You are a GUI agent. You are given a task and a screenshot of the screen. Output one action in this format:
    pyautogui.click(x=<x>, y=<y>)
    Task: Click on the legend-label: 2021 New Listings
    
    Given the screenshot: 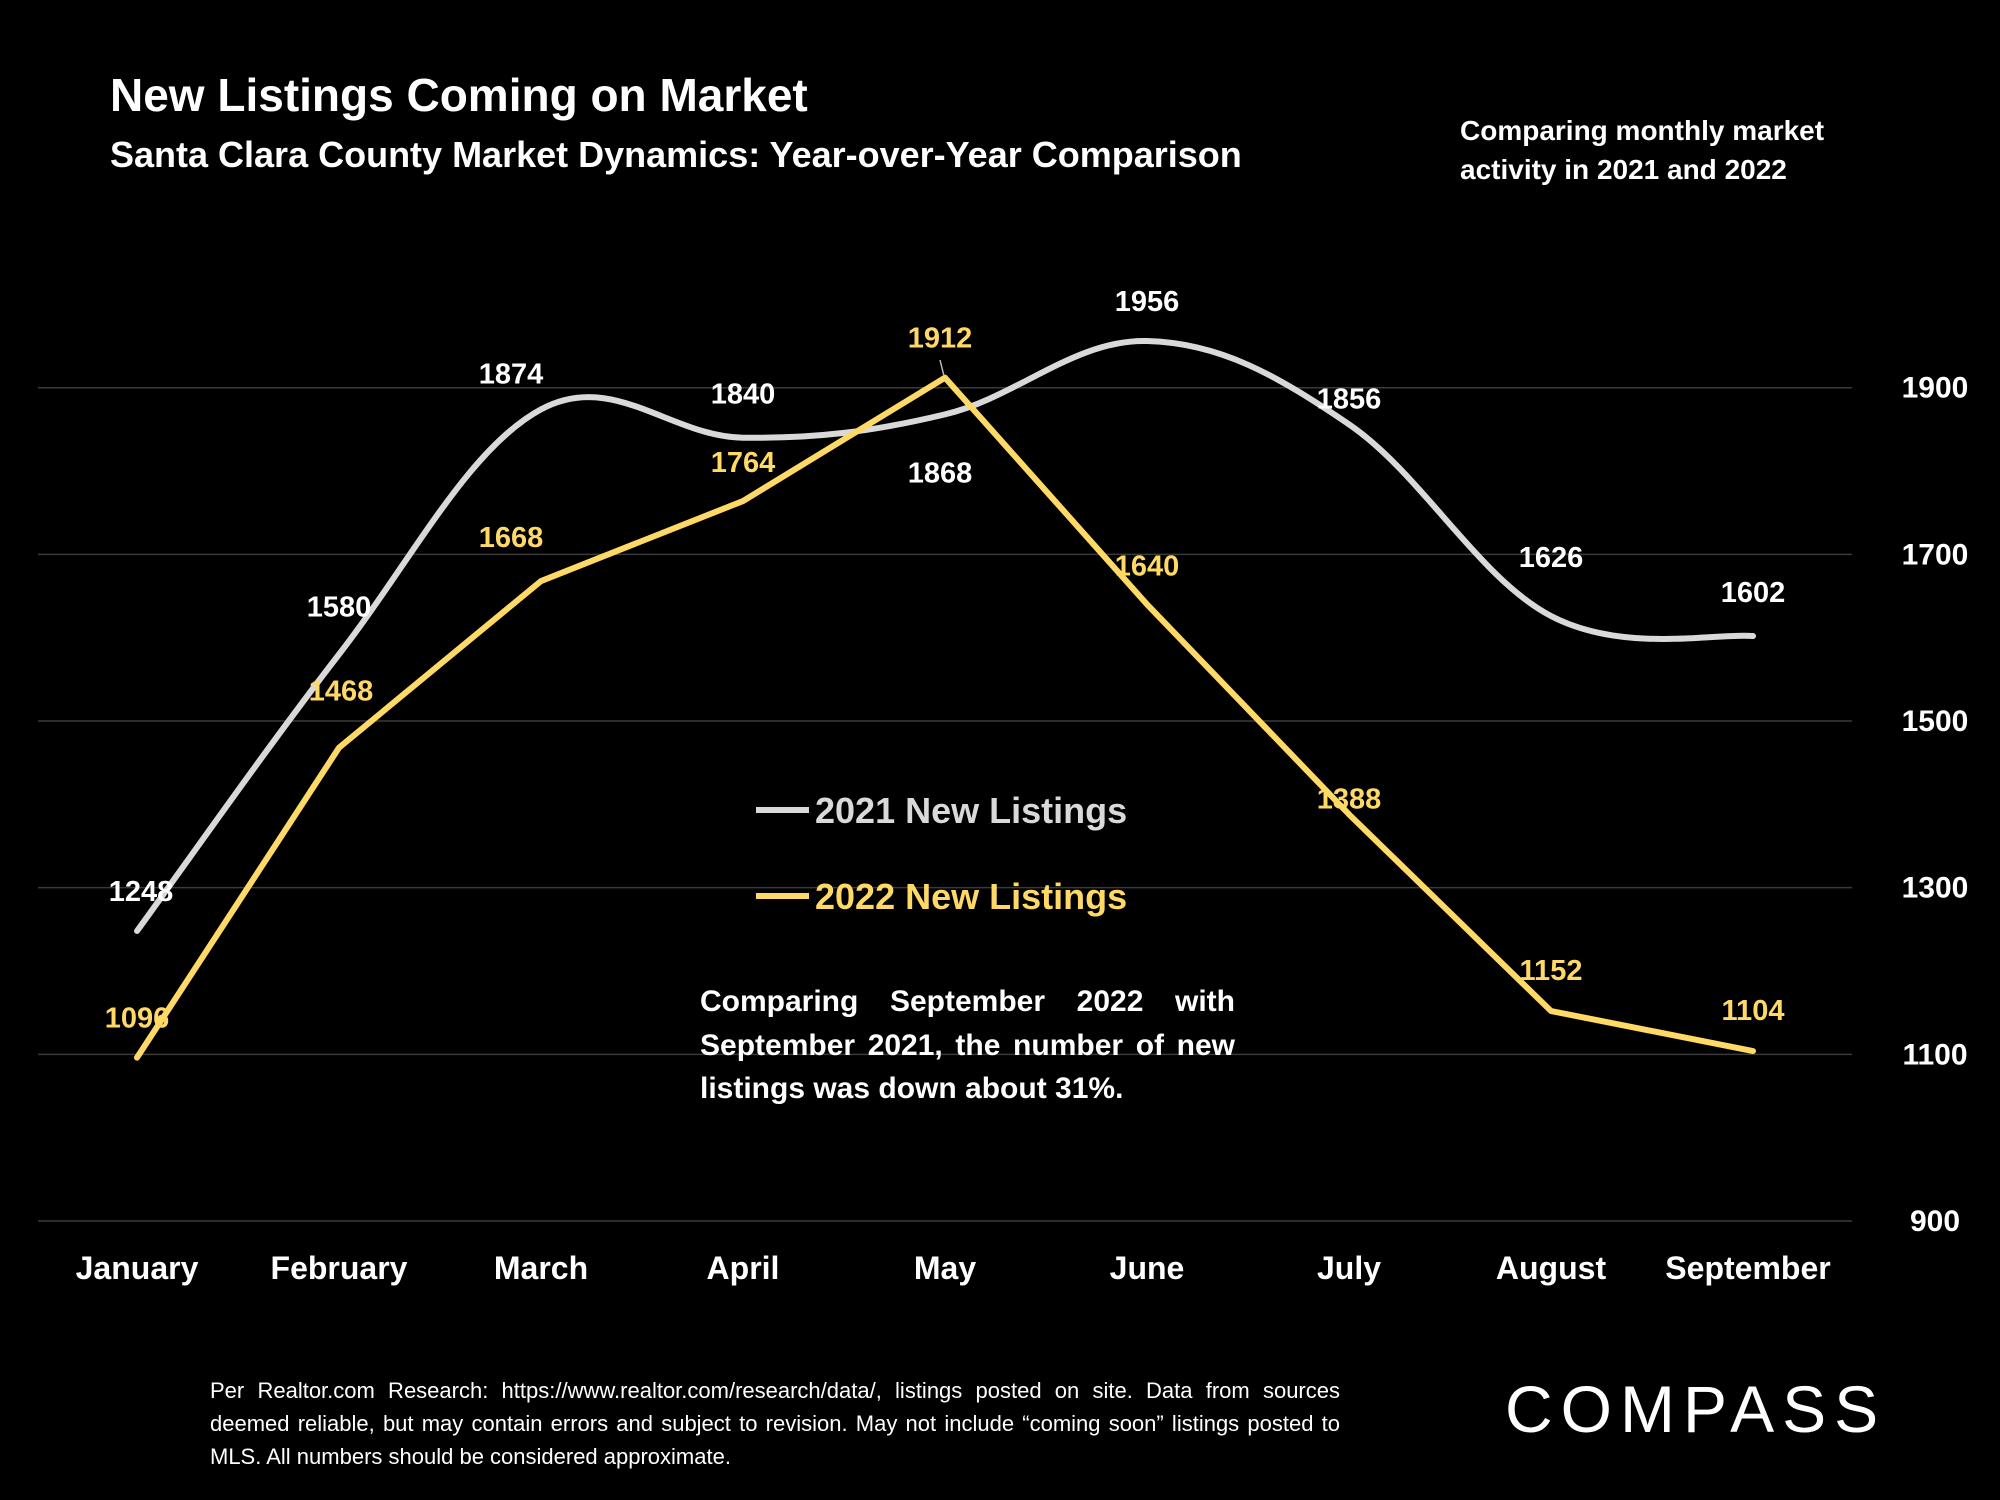 What is the action you would take?
    pyautogui.click(x=971, y=810)
    